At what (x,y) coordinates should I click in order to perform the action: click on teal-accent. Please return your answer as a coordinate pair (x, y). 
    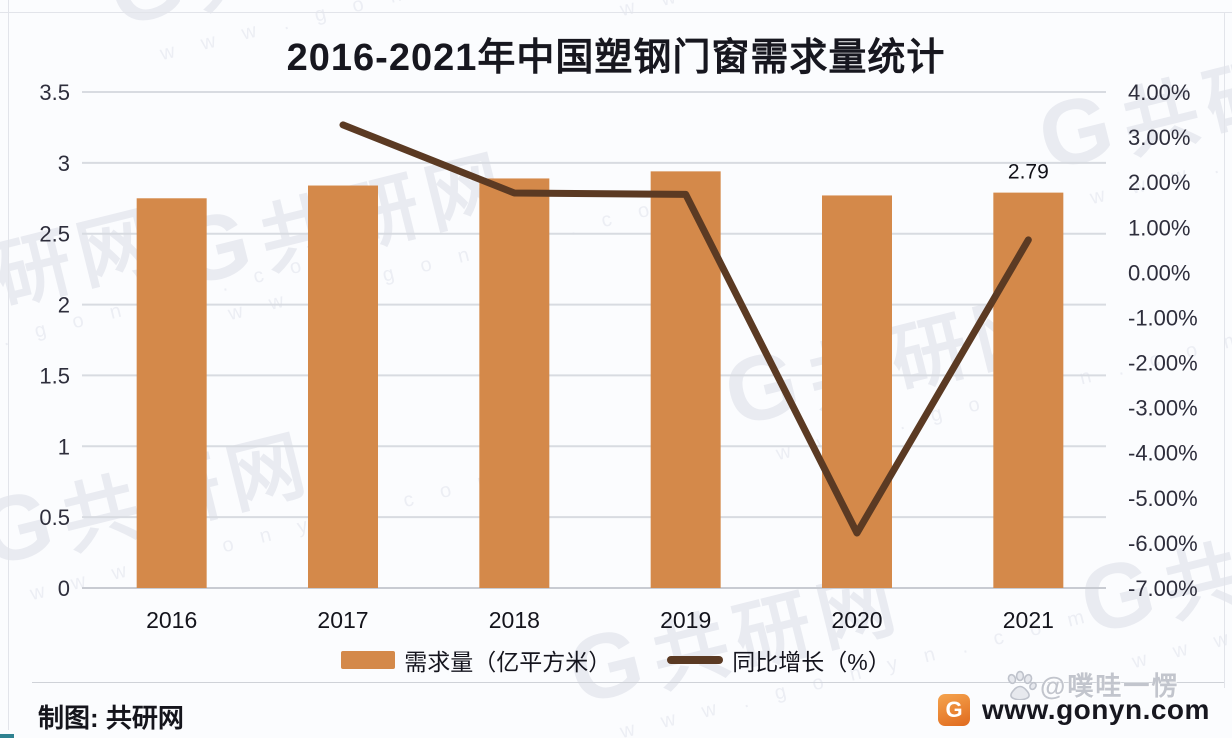
    Looking at the image, I should click on (7, 736).